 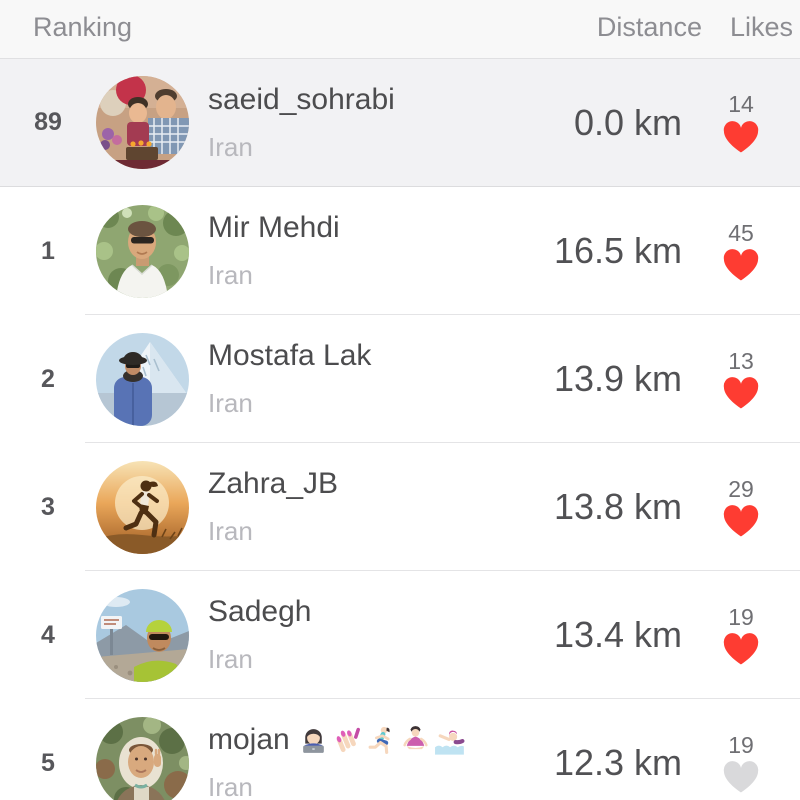 What do you see at coordinates (142, 251) in the screenshot?
I see `avatar-man-sunglasses-photo` at bounding box center [142, 251].